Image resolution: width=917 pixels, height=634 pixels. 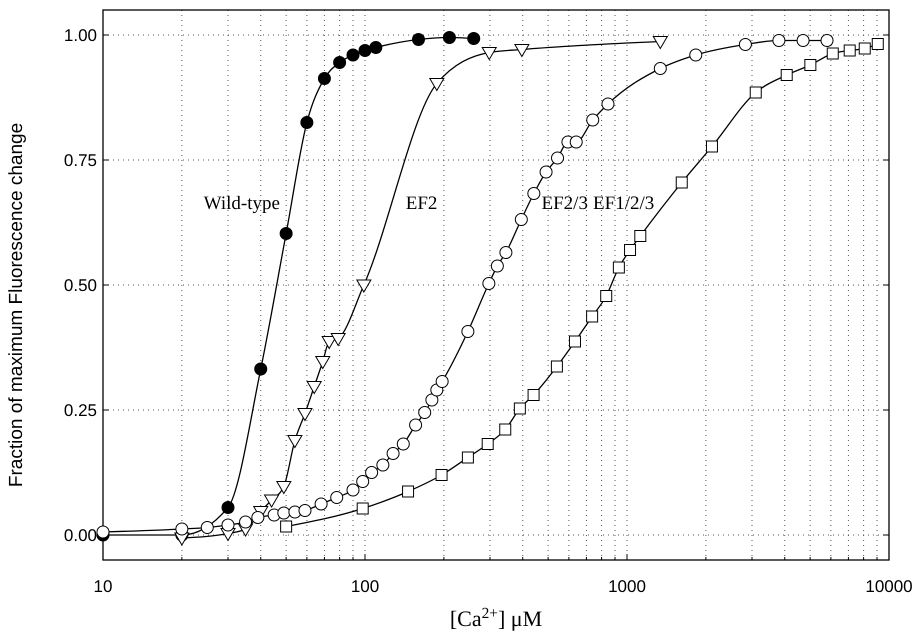 I want to click on x-tick-label: 10000, so click(x=889, y=586).